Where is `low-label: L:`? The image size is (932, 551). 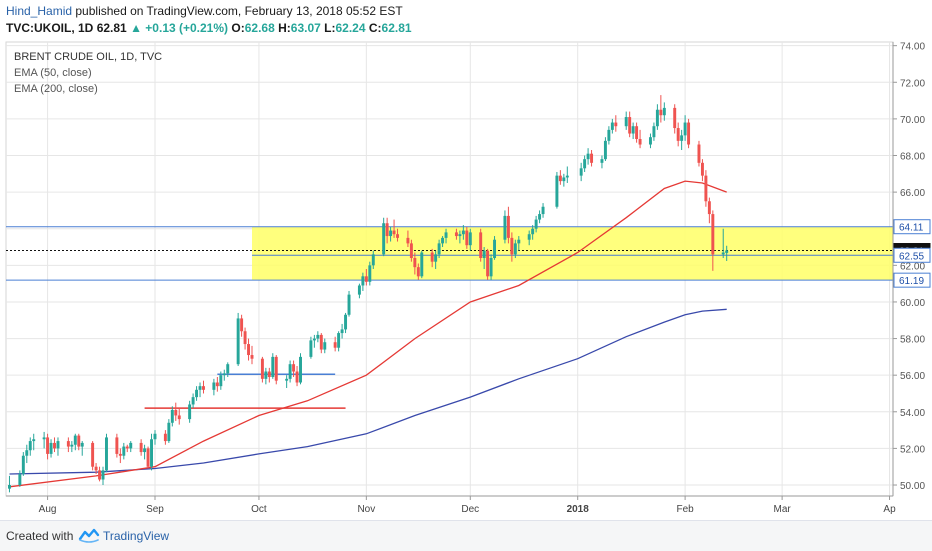
low-label: L: is located at coordinates (330, 28).